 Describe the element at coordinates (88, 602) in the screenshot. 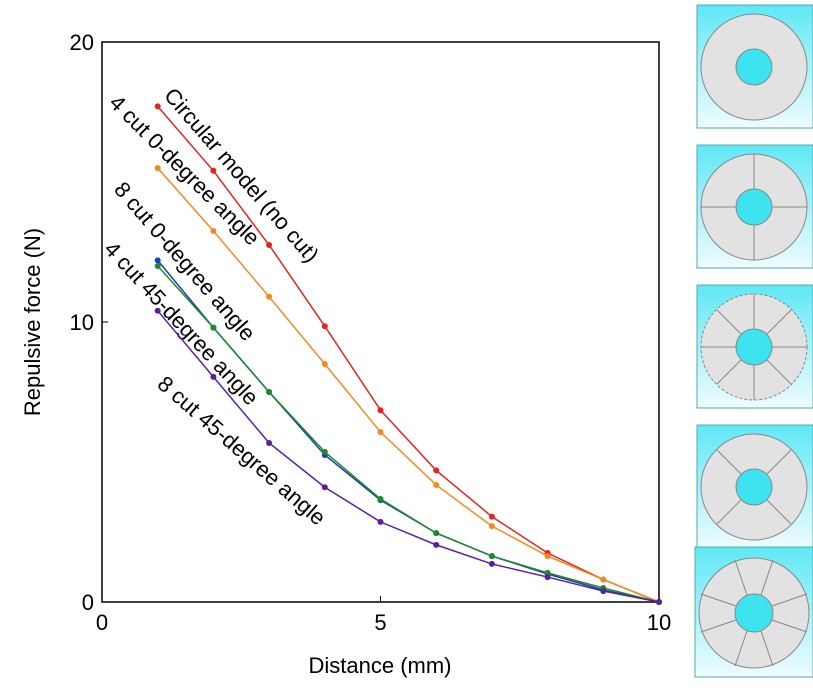

I see `y-tick-label: 0` at that location.